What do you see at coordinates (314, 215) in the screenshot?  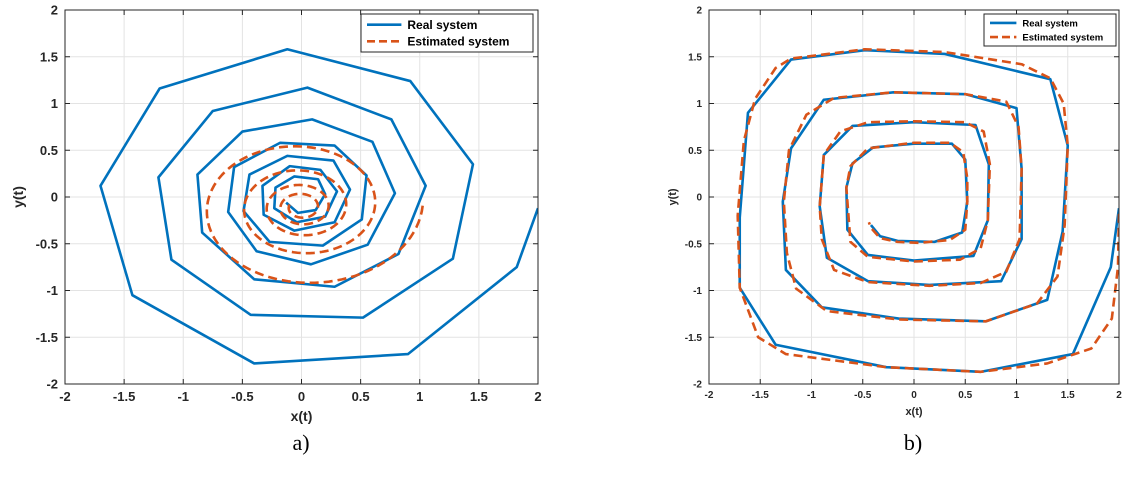 I see `series-line-estimated` at bounding box center [314, 215].